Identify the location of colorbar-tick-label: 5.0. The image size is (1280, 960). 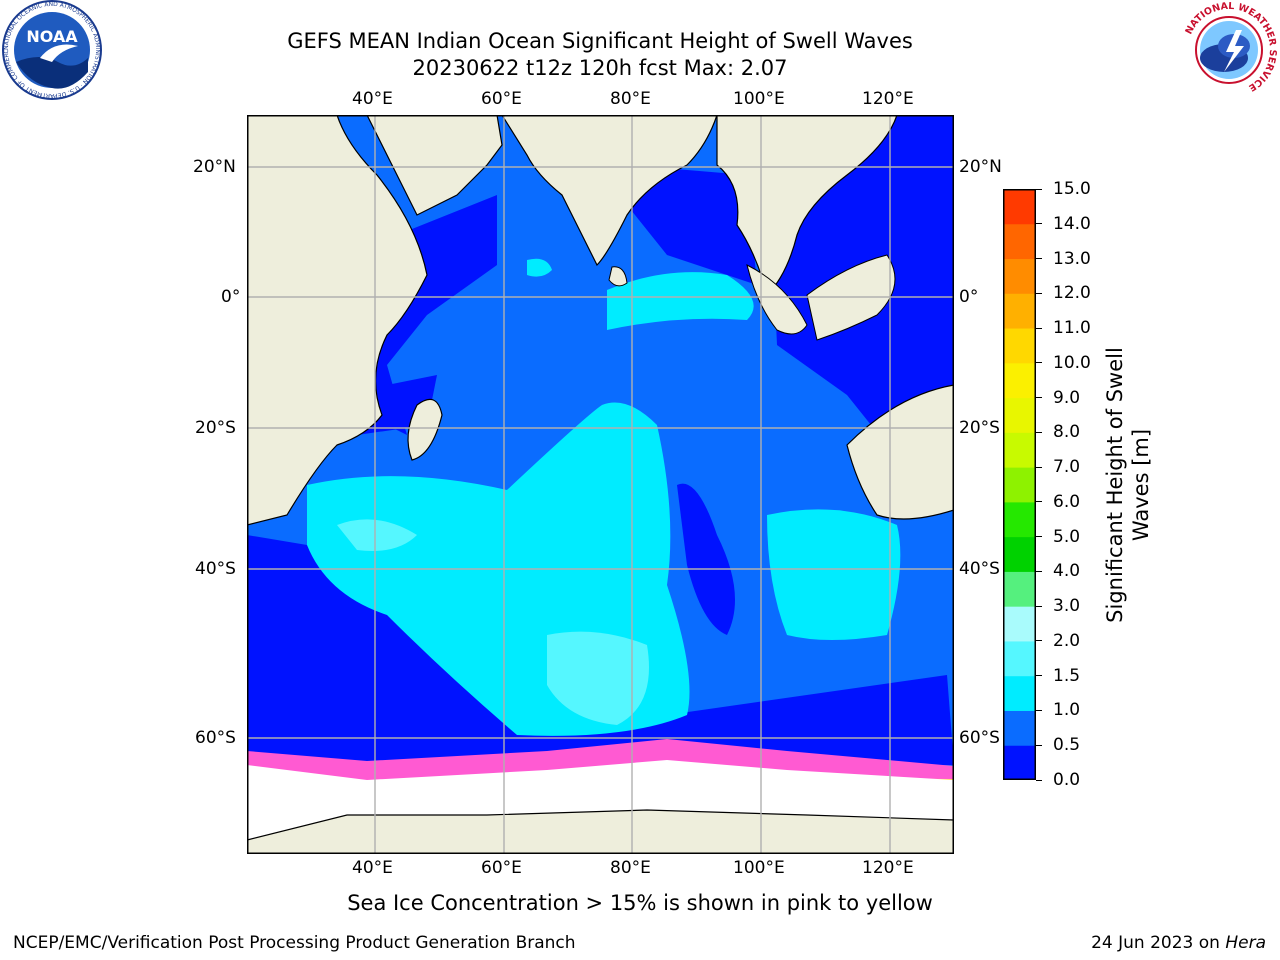
(1067, 536).